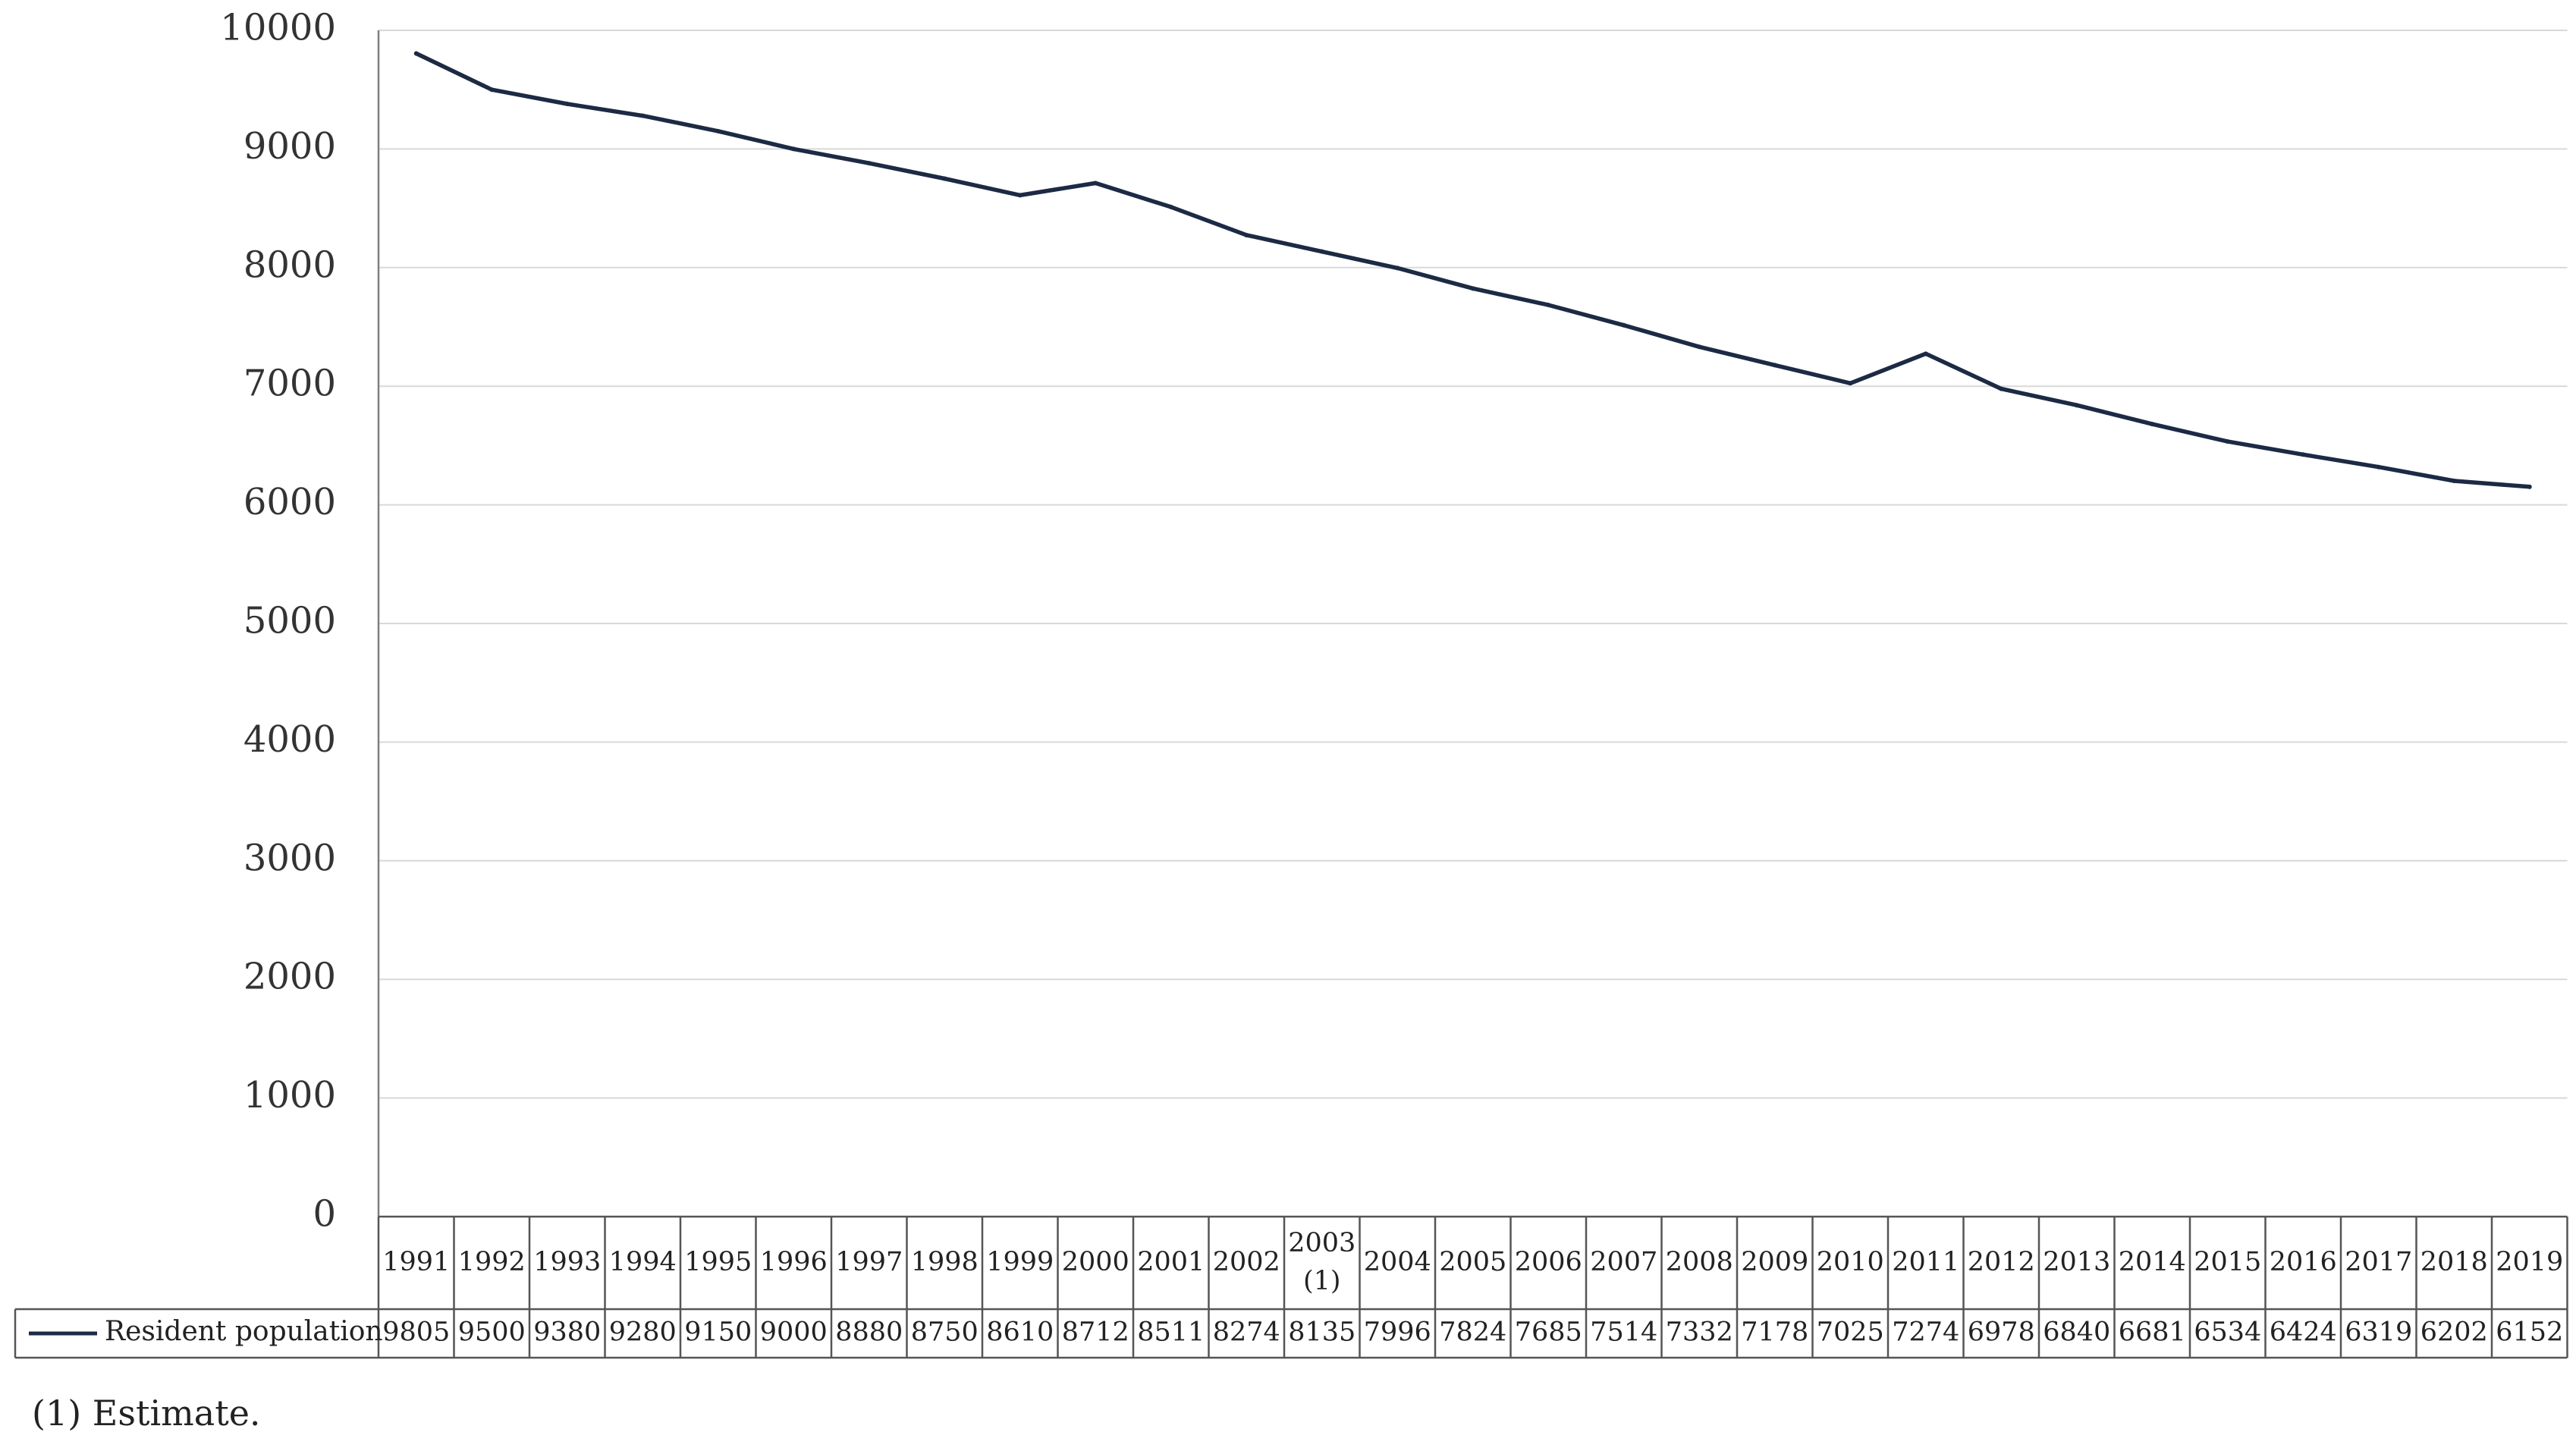 The width and height of the screenshot is (2576, 1451). What do you see at coordinates (1246, 1333) in the screenshot?
I see `data-label: 8274` at bounding box center [1246, 1333].